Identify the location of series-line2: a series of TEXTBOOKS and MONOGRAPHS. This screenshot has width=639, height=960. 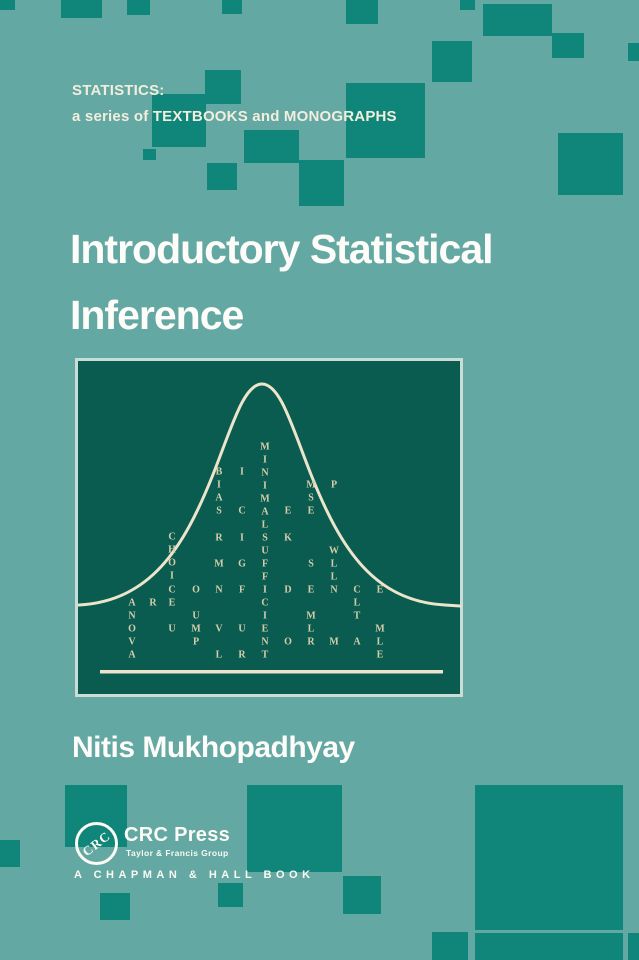
(234, 116).